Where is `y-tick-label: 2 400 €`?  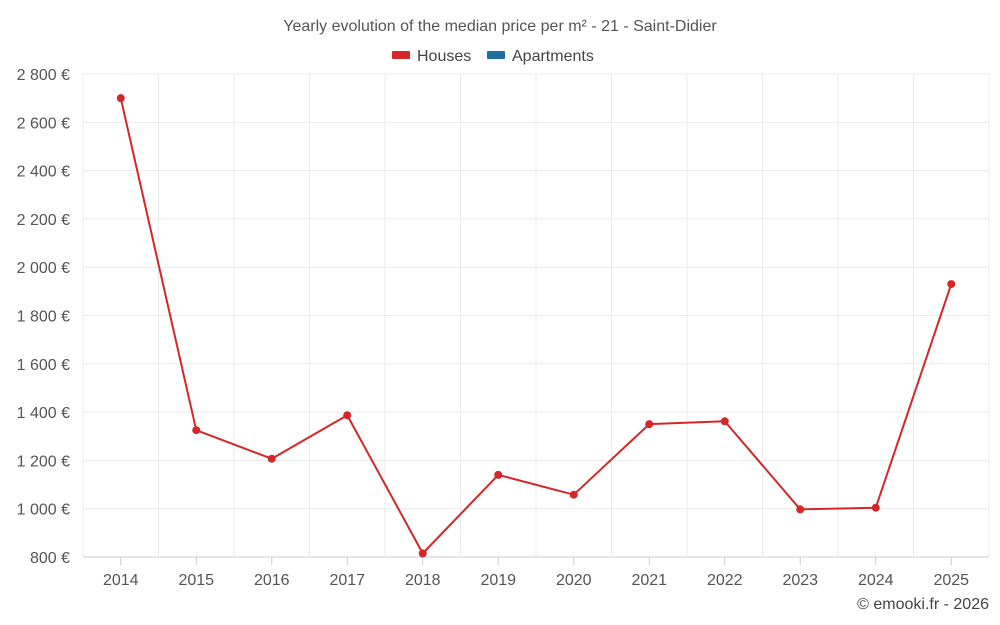 y-tick-label: 2 400 € is located at coordinates (43, 172).